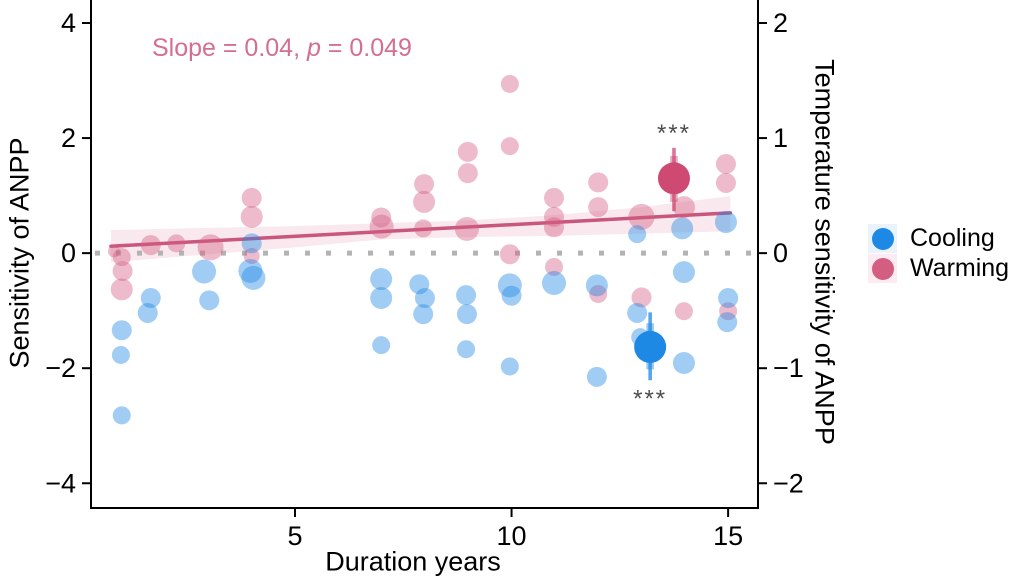 The width and height of the screenshot is (1021, 583). I want to click on legend-key-cooling, so click(882, 238).